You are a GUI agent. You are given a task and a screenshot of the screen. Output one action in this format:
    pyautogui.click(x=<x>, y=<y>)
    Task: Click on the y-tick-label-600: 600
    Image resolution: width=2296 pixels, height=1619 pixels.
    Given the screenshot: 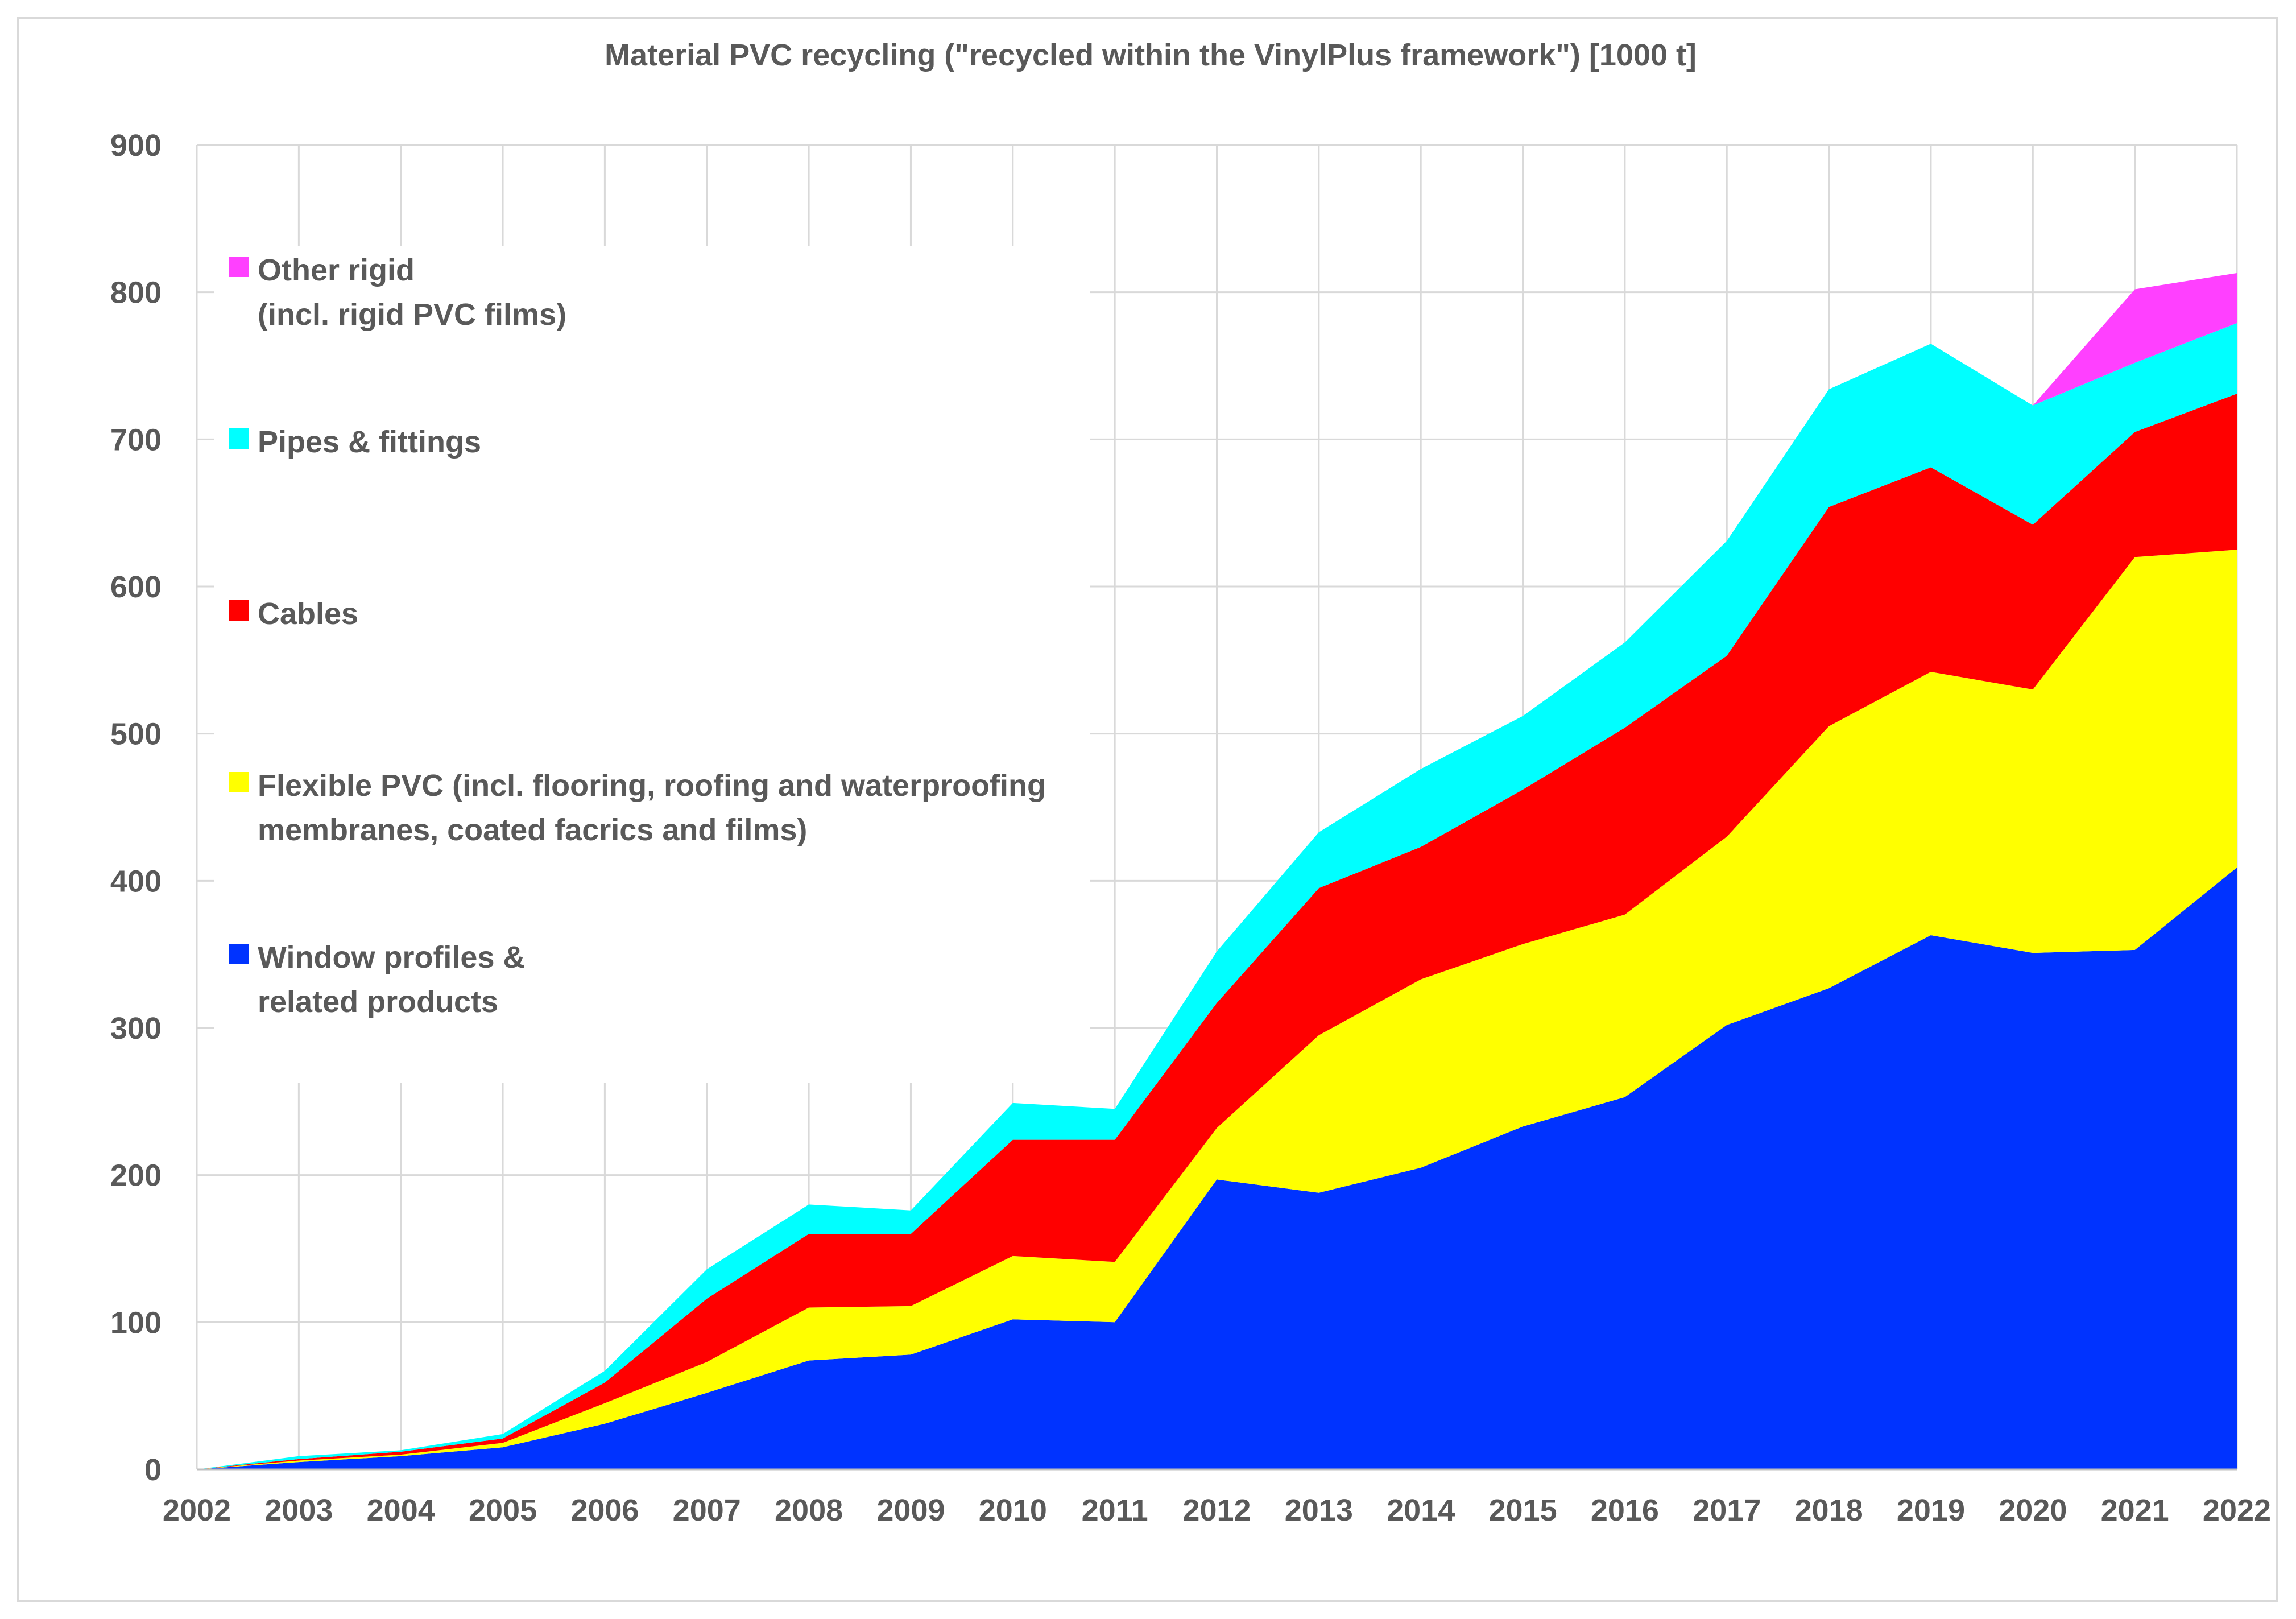 What is the action you would take?
    pyautogui.click(x=136, y=587)
    